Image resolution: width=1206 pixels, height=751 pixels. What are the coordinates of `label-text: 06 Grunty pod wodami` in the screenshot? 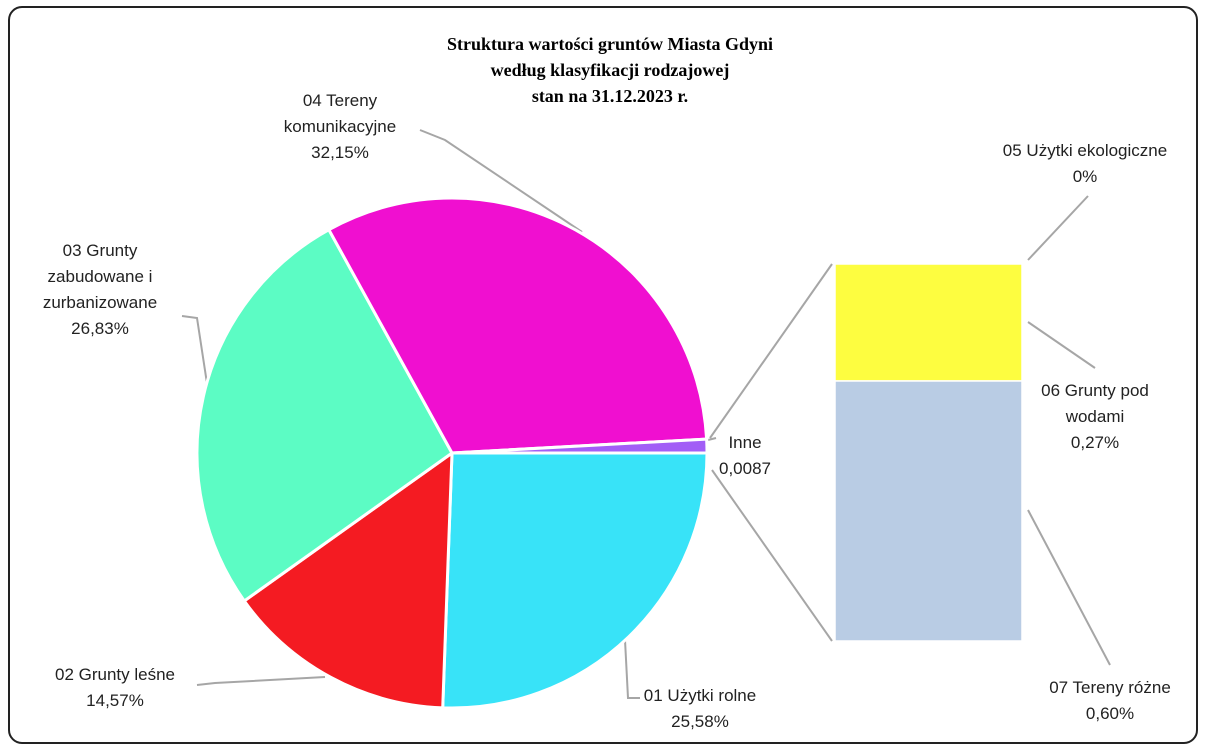 It's located at (1095, 403).